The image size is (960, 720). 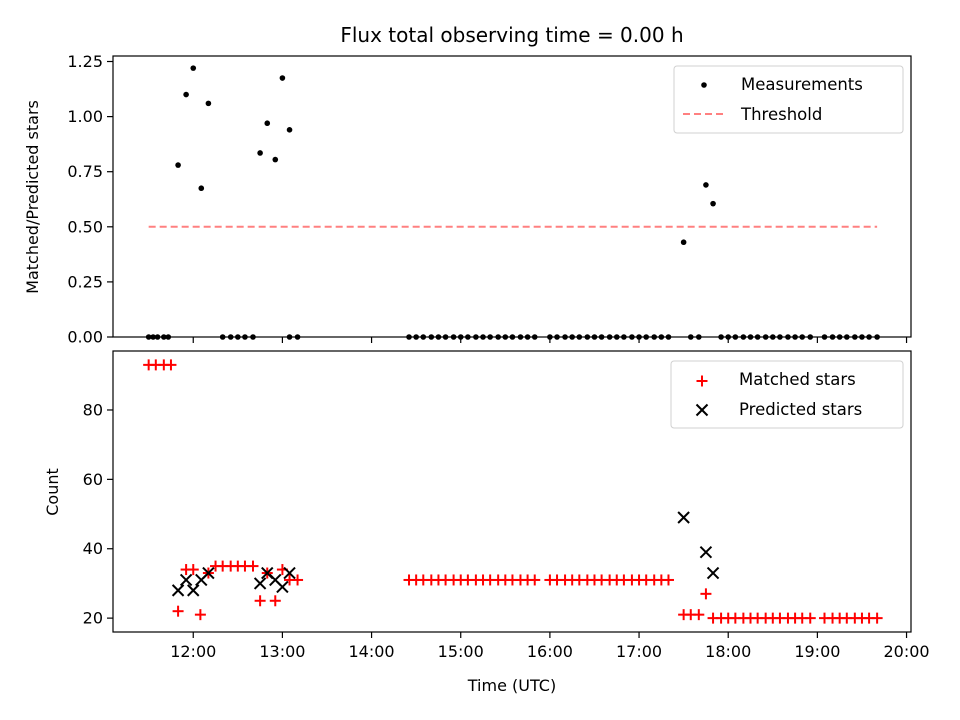 What do you see at coordinates (702, 381) in the screenshot?
I see `legend-matched-marker` at bounding box center [702, 381].